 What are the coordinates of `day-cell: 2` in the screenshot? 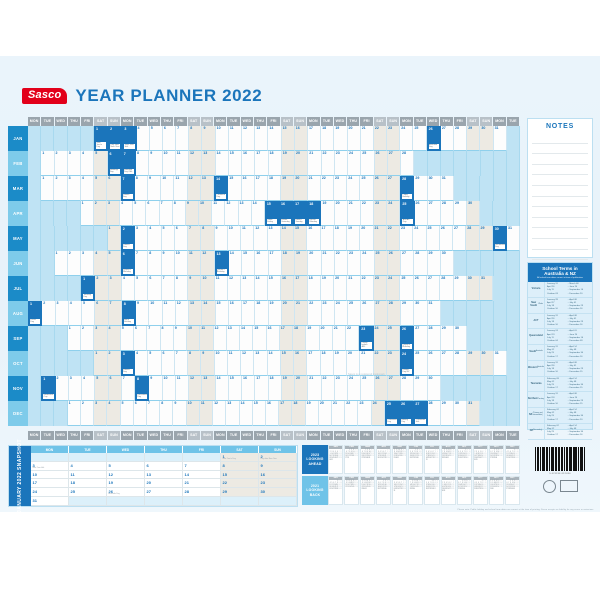 It's located at (100, 213).